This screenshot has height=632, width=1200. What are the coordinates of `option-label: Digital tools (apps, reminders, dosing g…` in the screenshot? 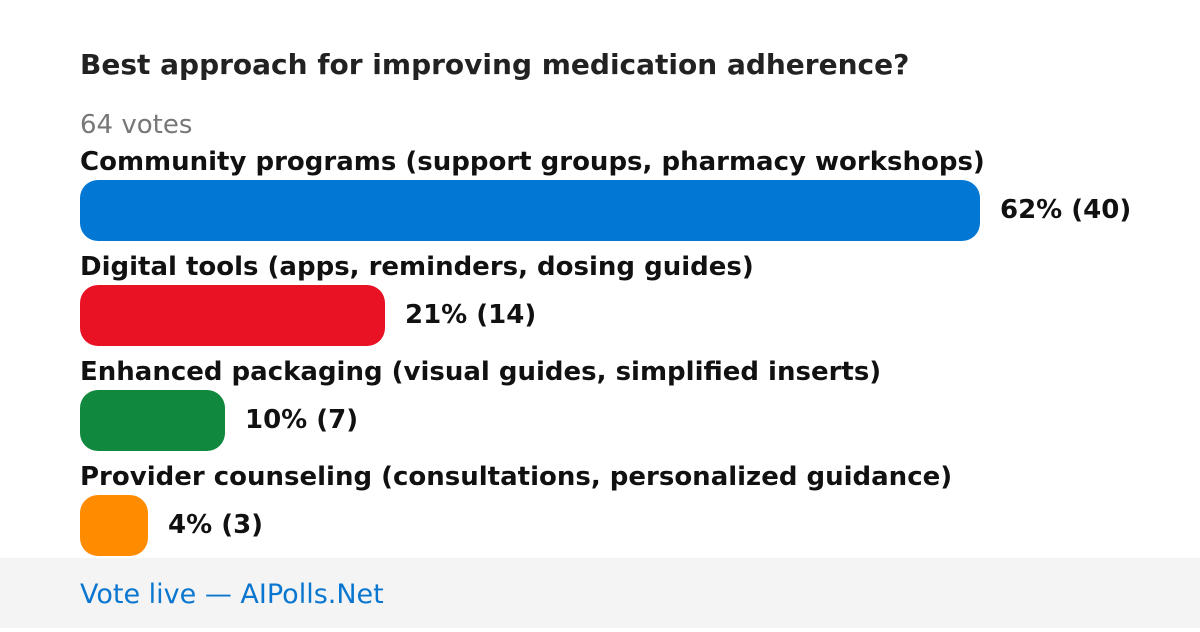 It's located at (417, 267).